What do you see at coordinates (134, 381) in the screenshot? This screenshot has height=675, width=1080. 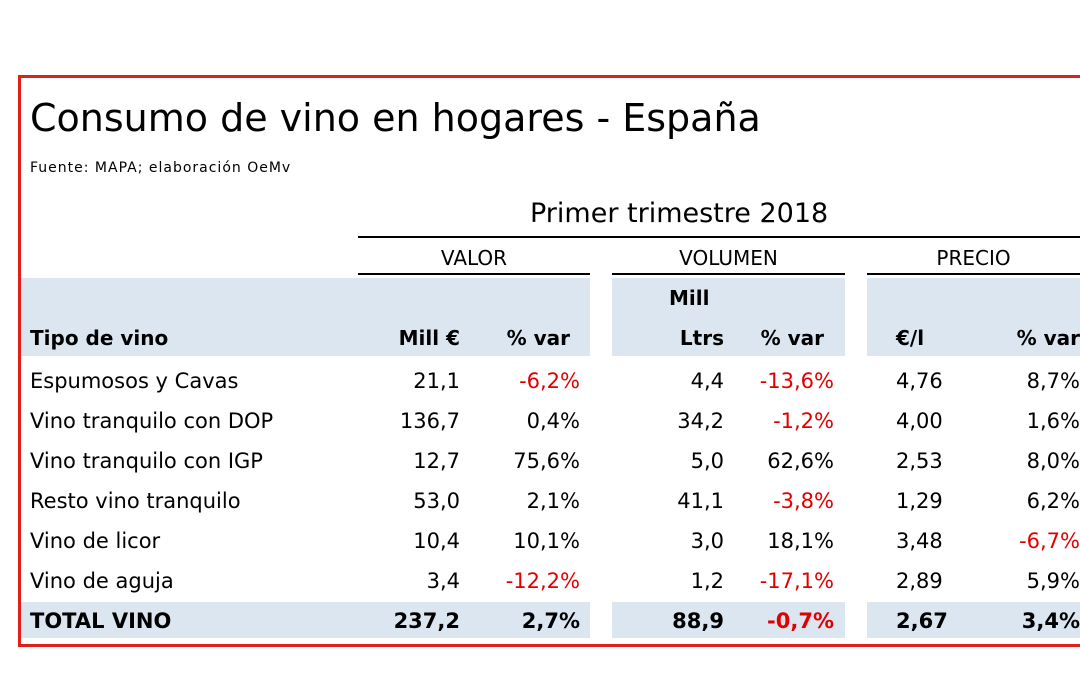 I see `cell-tipo: Espumosos y Cavas` at bounding box center [134, 381].